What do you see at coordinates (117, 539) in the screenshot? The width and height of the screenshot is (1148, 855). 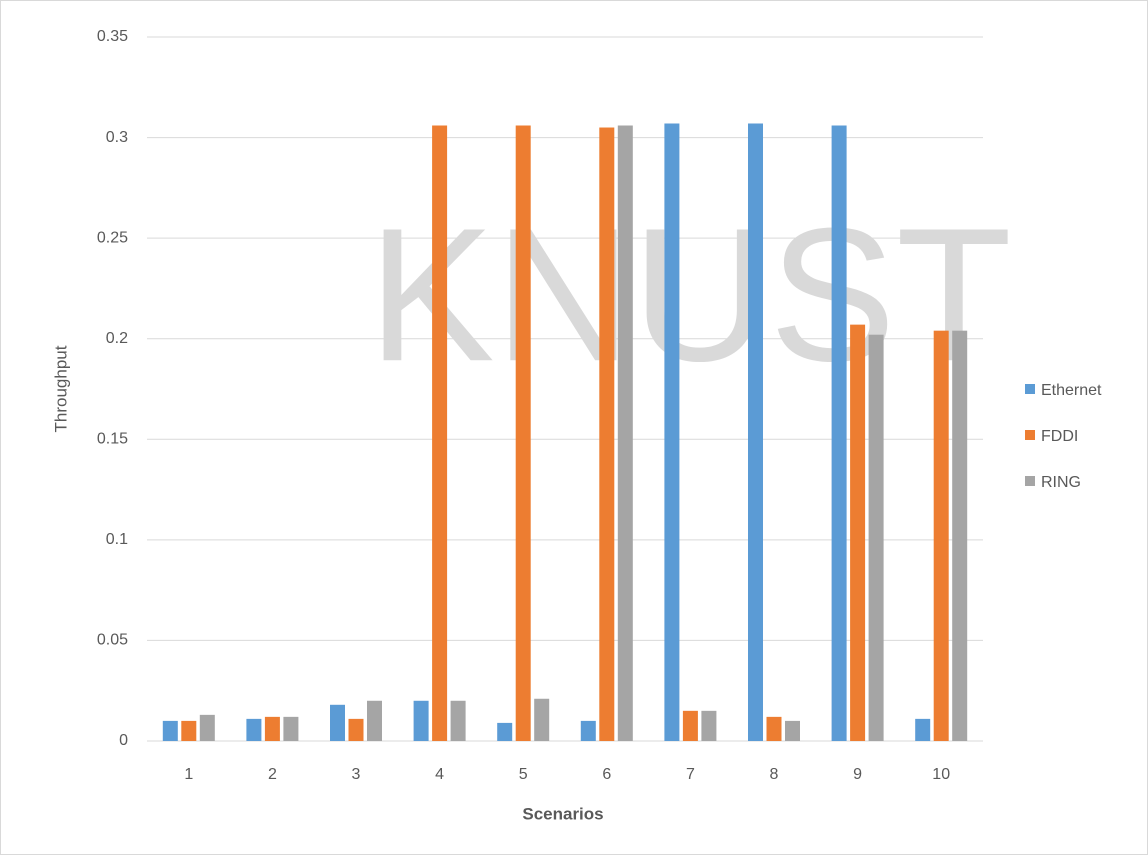 I see `y-tick-label: 0.1` at bounding box center [117, 539].